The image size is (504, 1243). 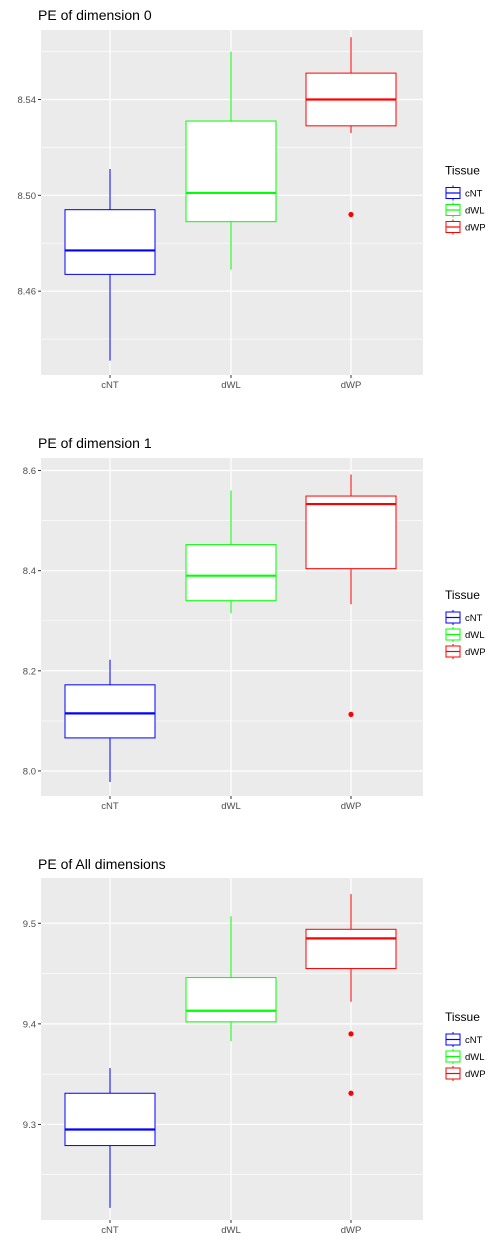 I want to click on y-tick-label: 8.0, so click(x=29, y=771).